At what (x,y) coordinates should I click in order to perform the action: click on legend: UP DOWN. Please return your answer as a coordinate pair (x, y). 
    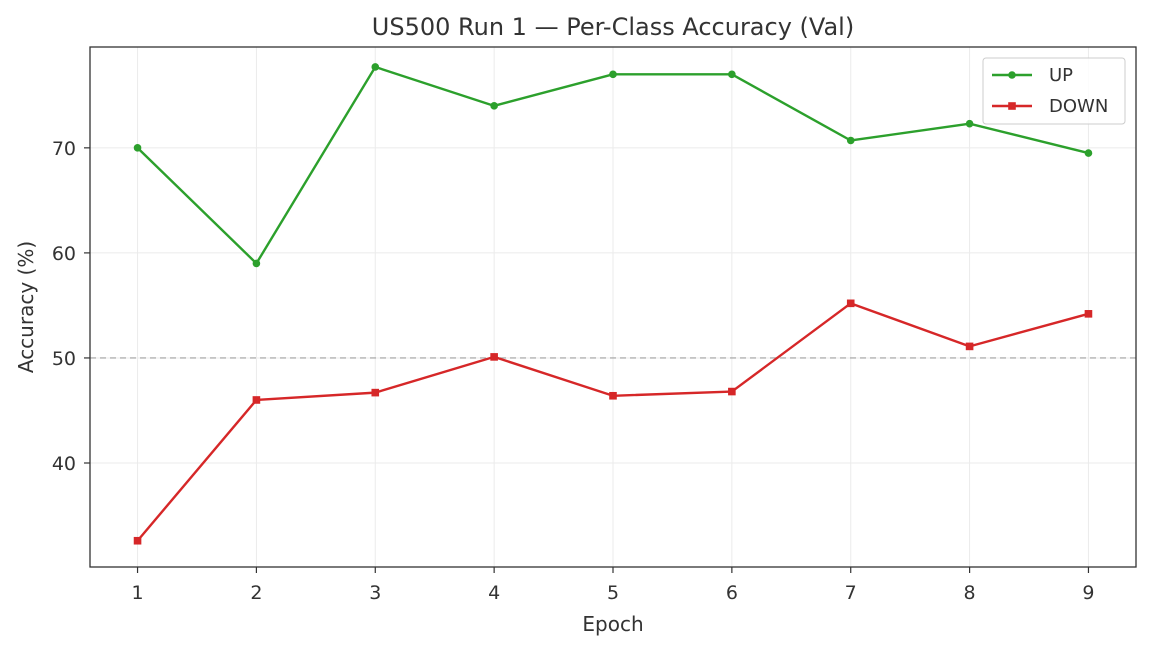
    Looking at the image, I should click on (1054, 91).